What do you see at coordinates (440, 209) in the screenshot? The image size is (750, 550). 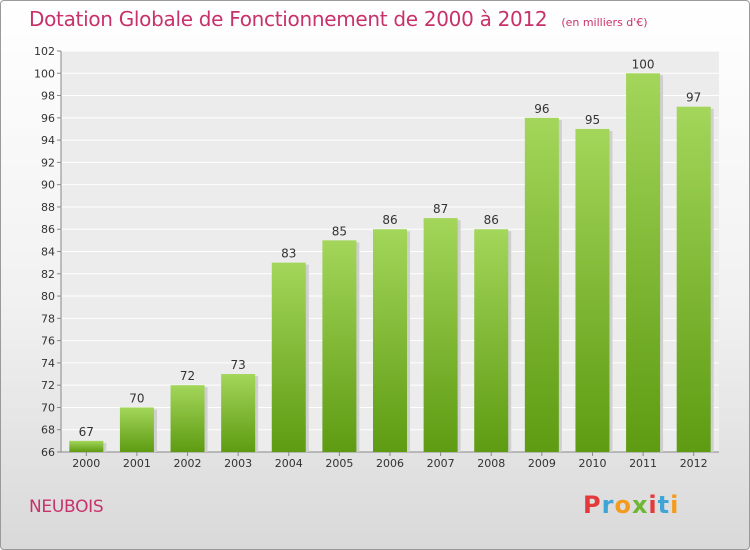 I see `data-label: 87` at bounding box center [440, 209].